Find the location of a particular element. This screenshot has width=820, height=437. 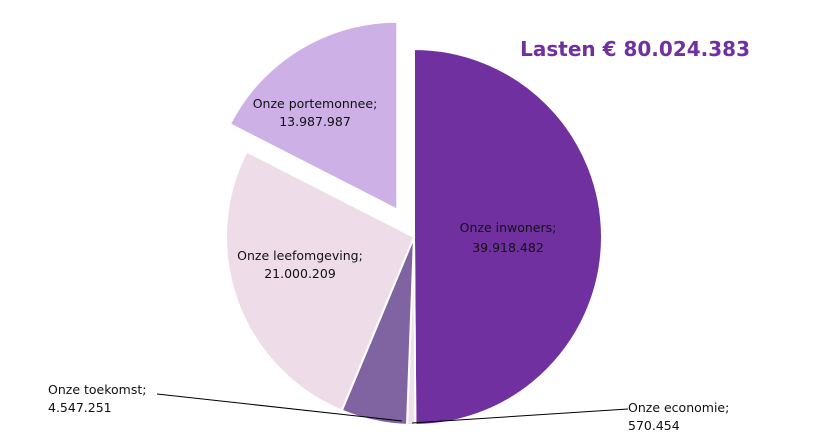

data-label-category: Onze economie; is located at coordinates (678, 407).